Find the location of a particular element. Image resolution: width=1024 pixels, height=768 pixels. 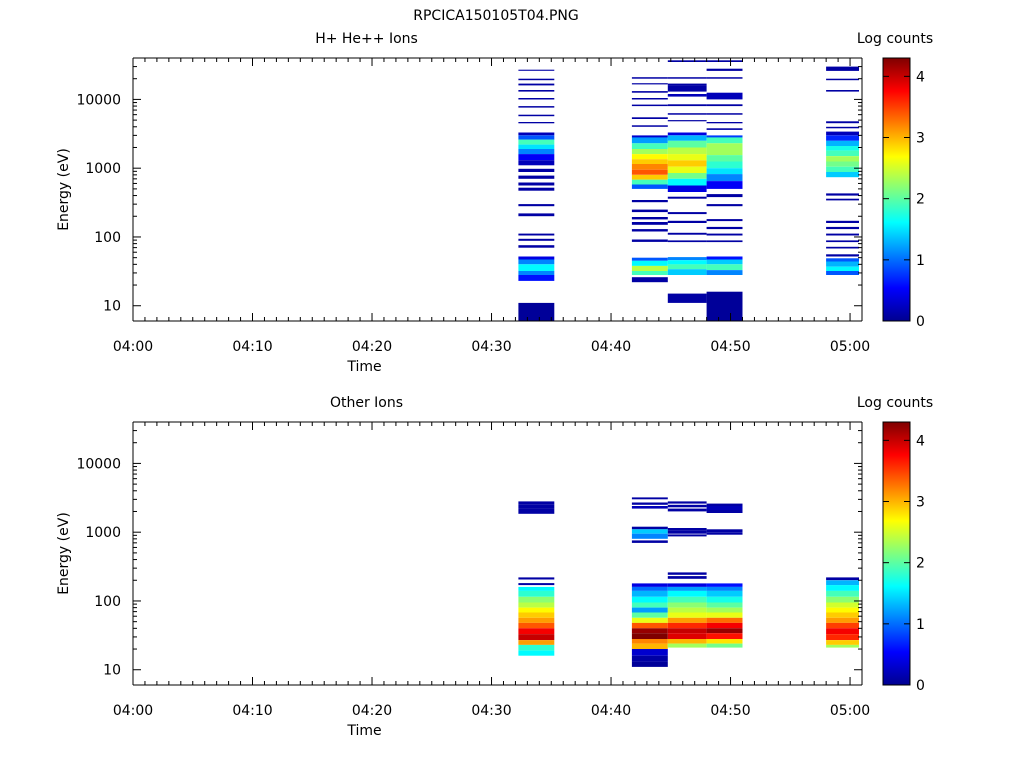

colorbar-tick-label: 1 is located at coordinates (920, 625).